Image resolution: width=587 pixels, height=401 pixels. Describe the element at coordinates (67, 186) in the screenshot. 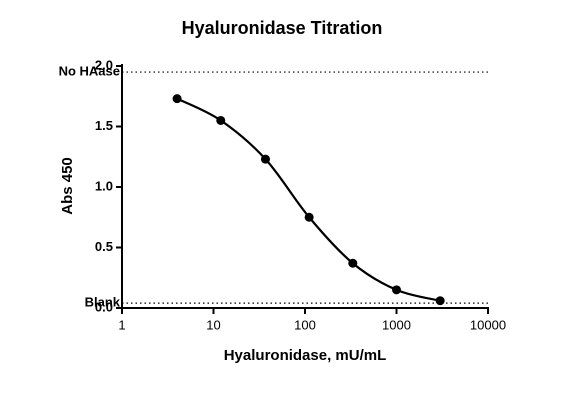

I see `y-axis-label: Abs 450` at that location.